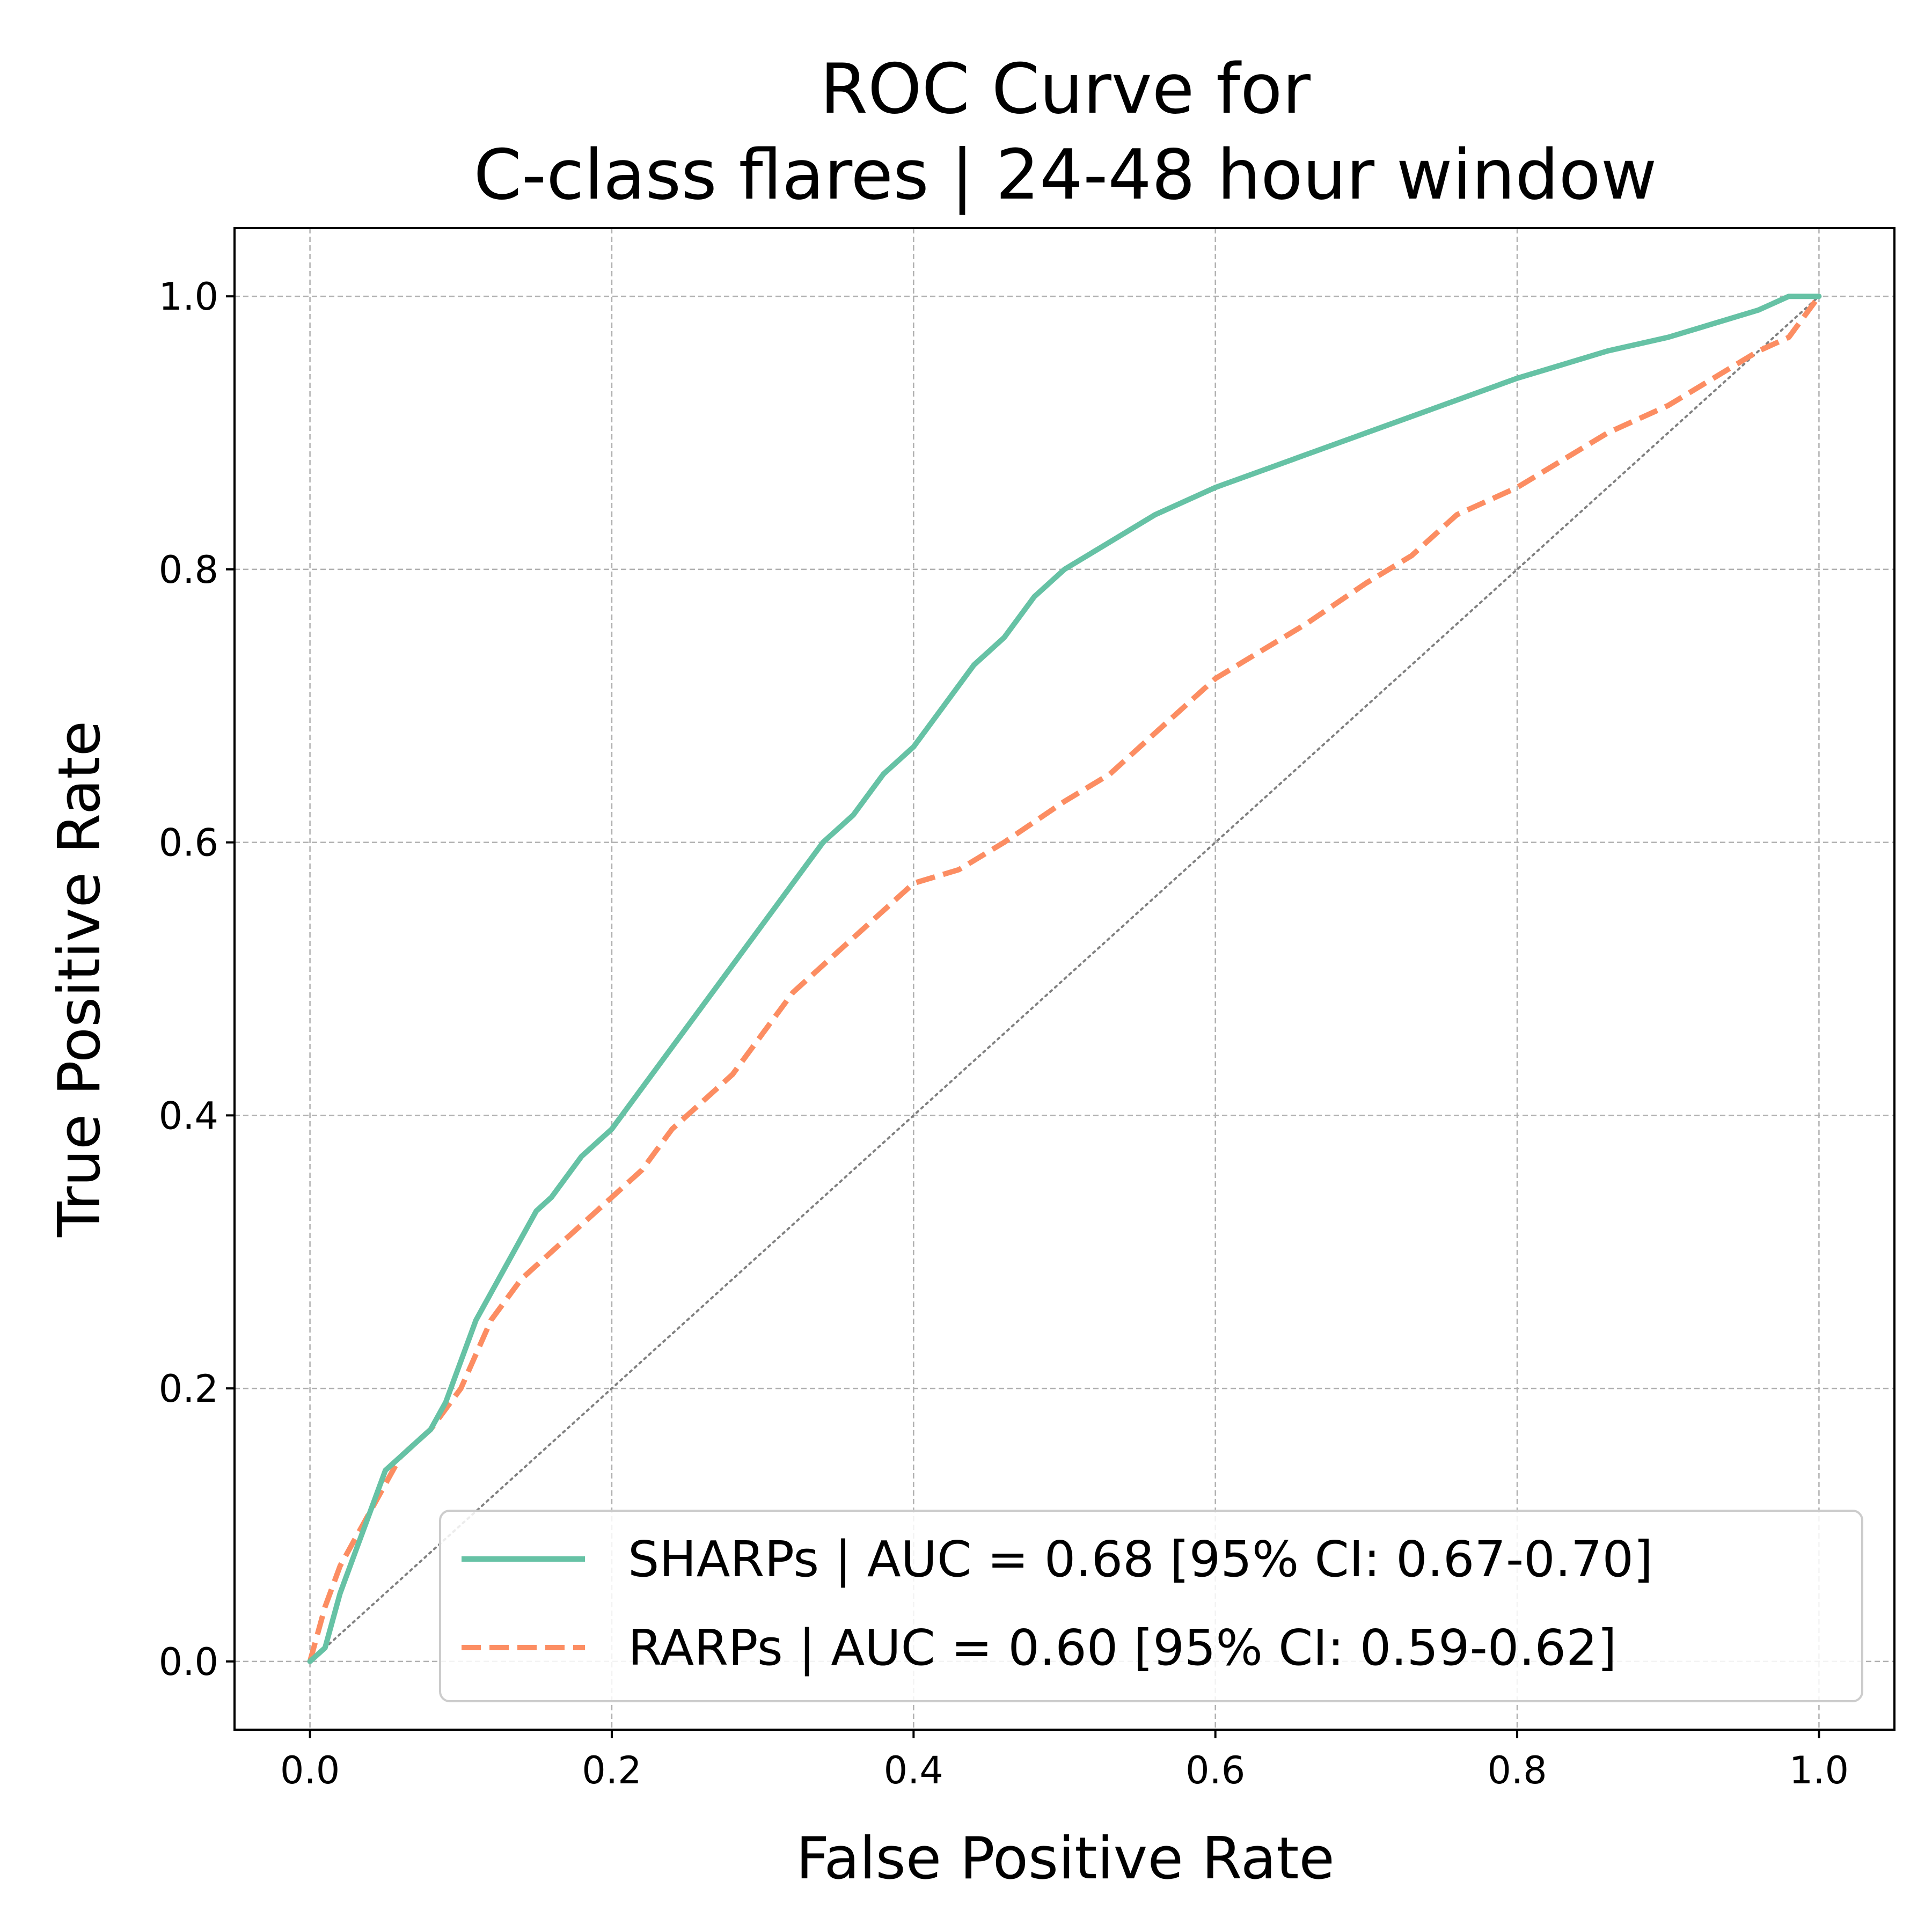 This screenshot has width=1932, height=1932. What do you see at coordinates (1065, 175) in the screenshot?
I see `chart-title-line-2: C-class flares | 24-48 hour window` at bounding box center [1065, 175].